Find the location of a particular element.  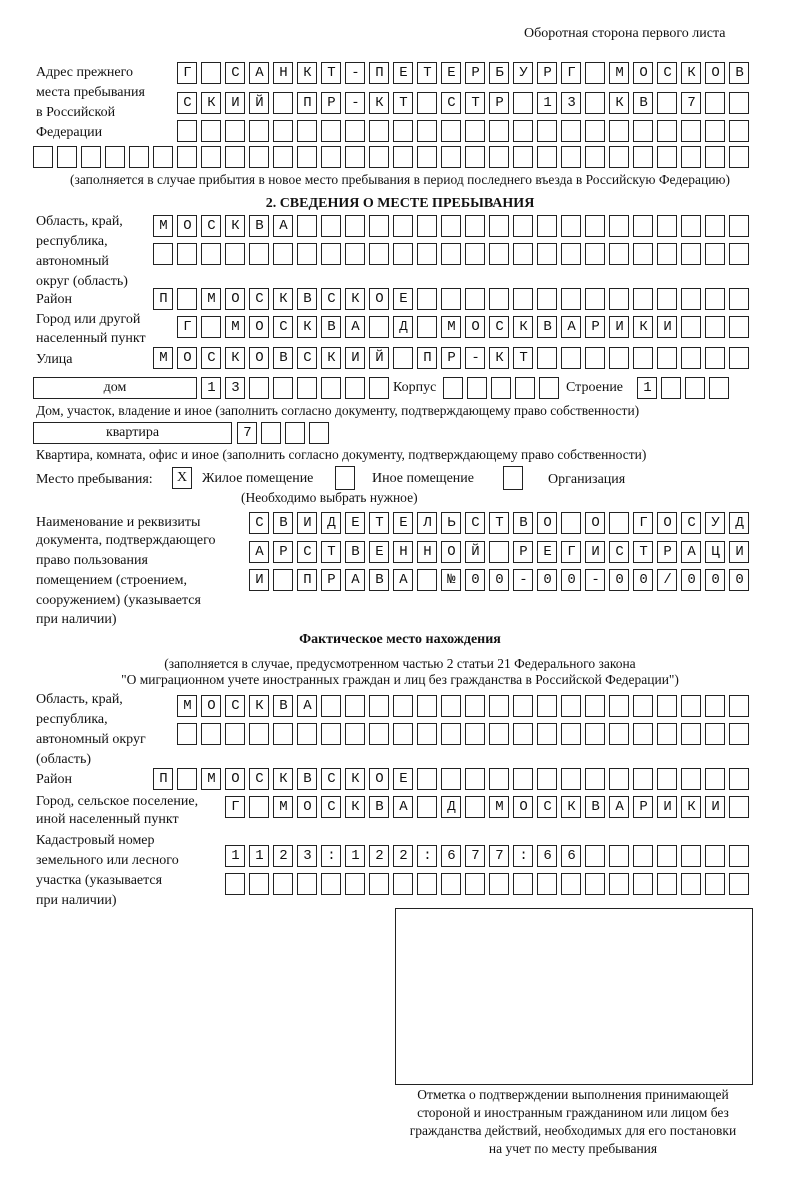

house-type-field: дом is located at coordinates (115, 388).